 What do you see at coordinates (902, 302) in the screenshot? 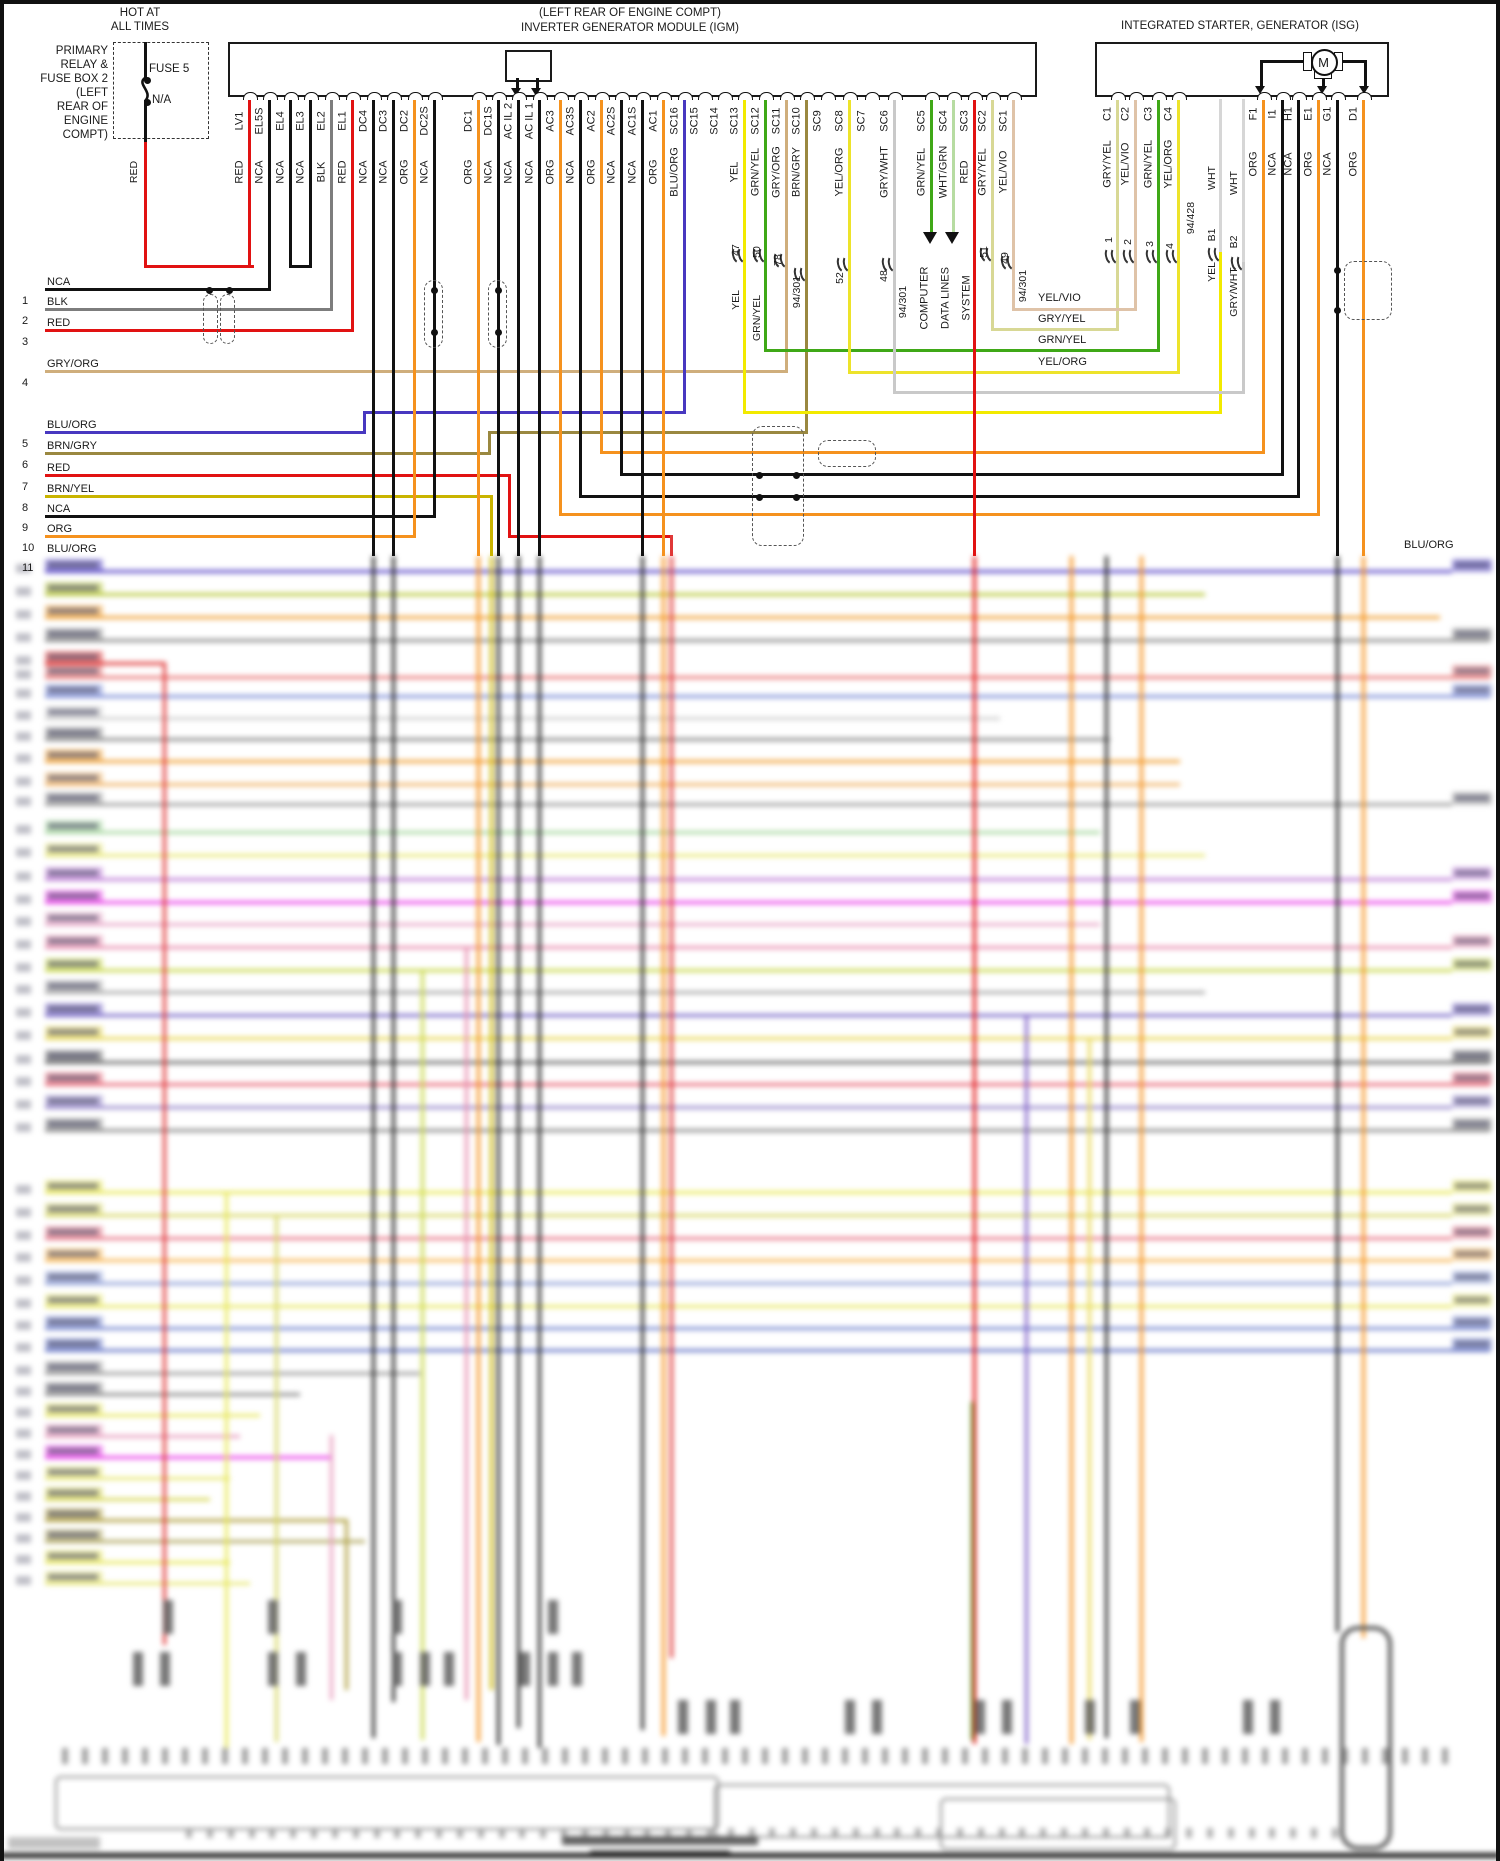
I see `splice-label: 94/301` at bounding box center [902, 302].